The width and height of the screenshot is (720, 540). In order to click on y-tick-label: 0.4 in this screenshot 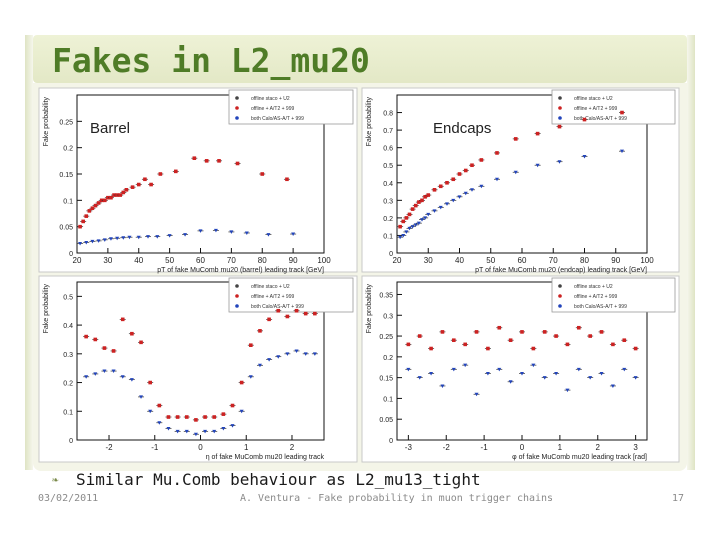, I will do `click(68, 326)`.